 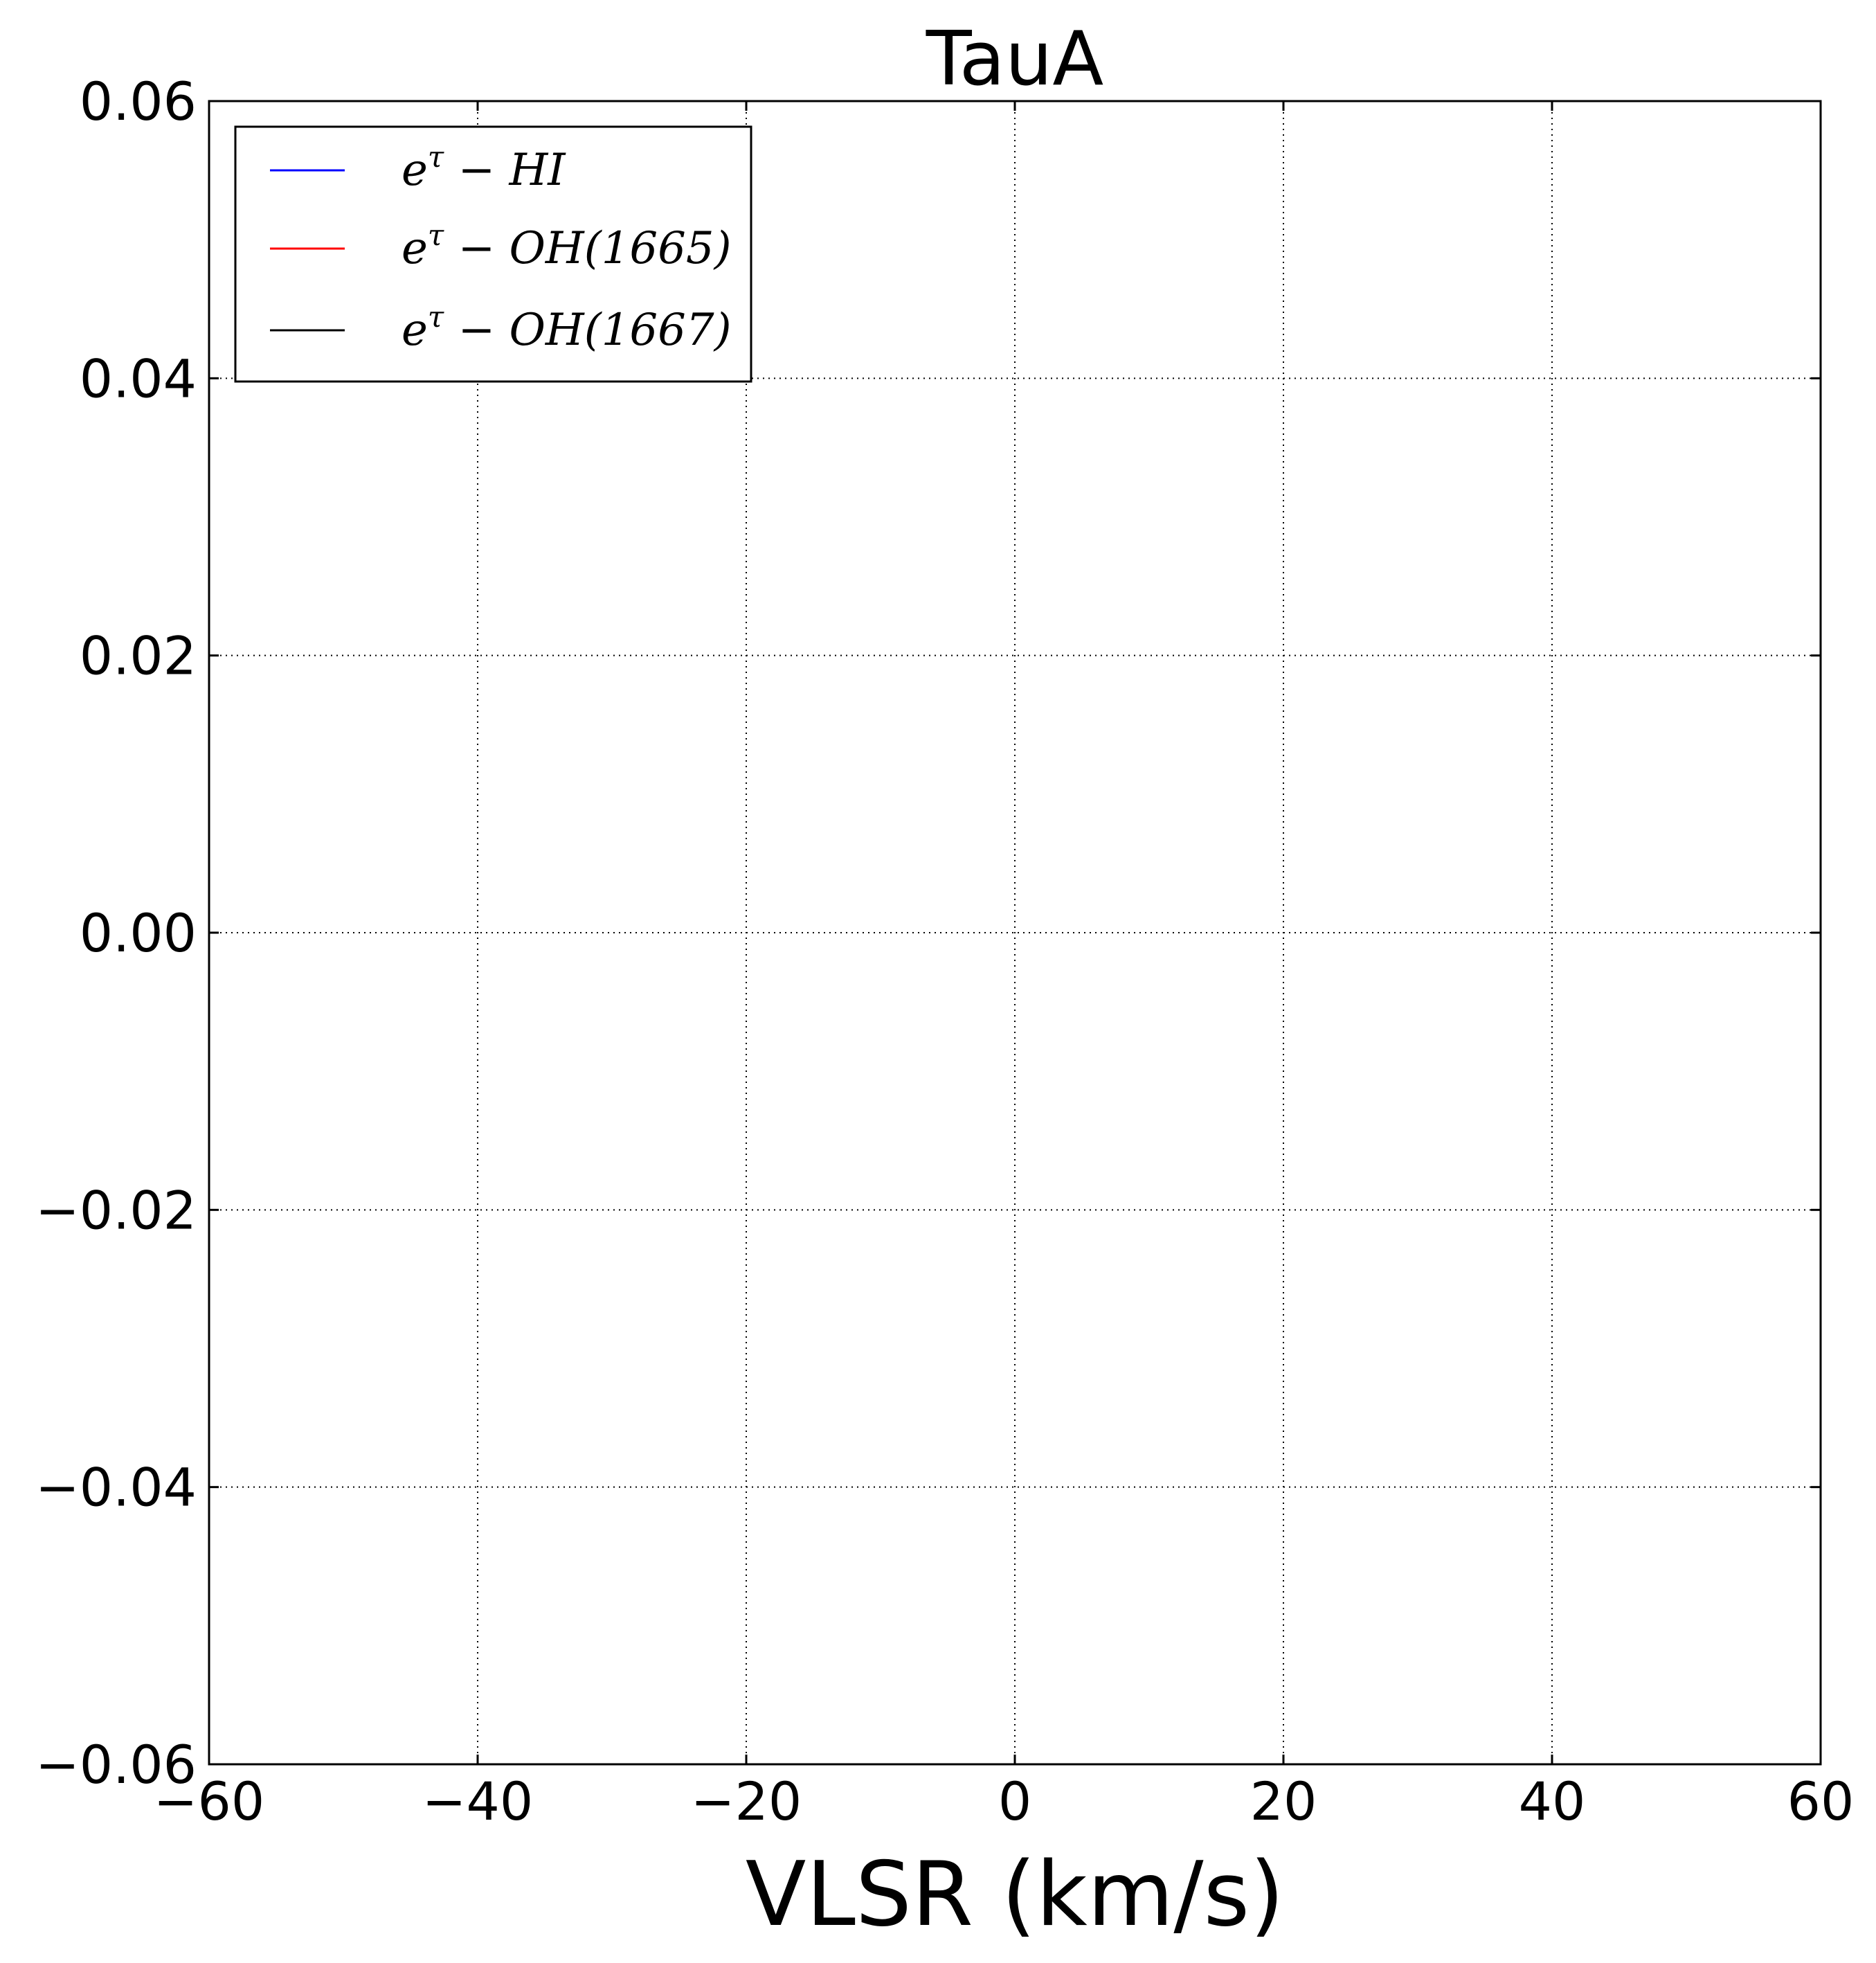 I want to click on legend: eτ − HI eτ − OH(1665) eτ − OH(1667), so click(x=493, y=254).